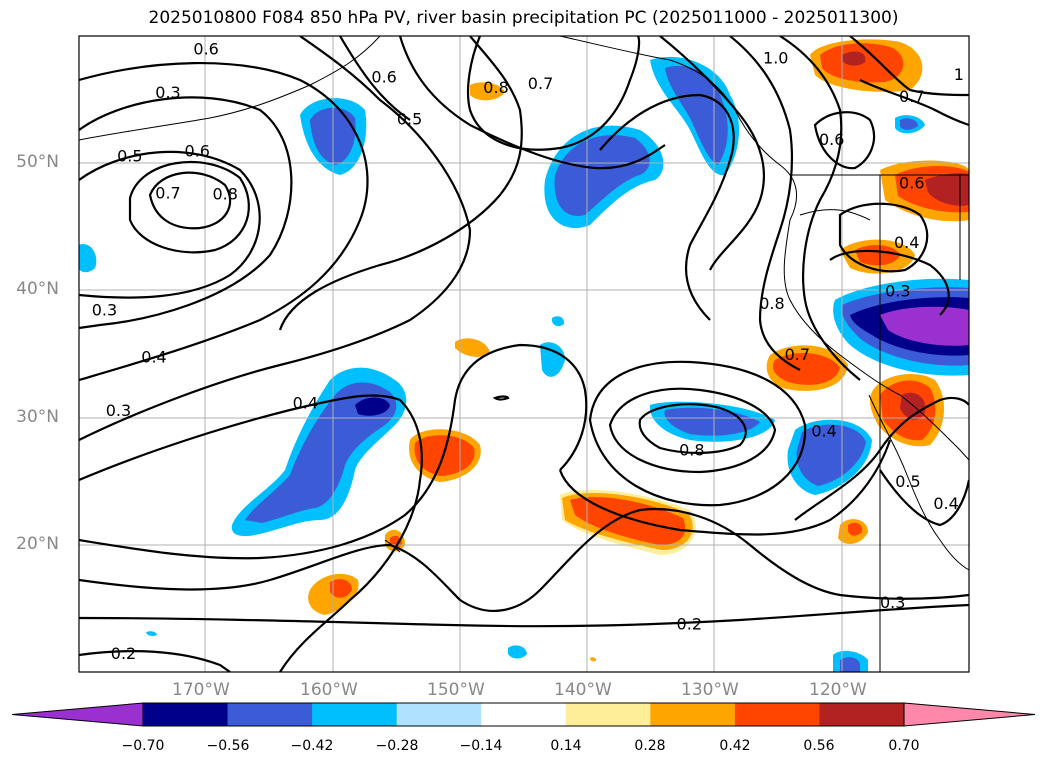 This screenshot has height=765, width=1047. What do you see at coordinates (77, 714) in the screenshot?
I see `colorbar-extend-low` at bounding box center [77, 714].